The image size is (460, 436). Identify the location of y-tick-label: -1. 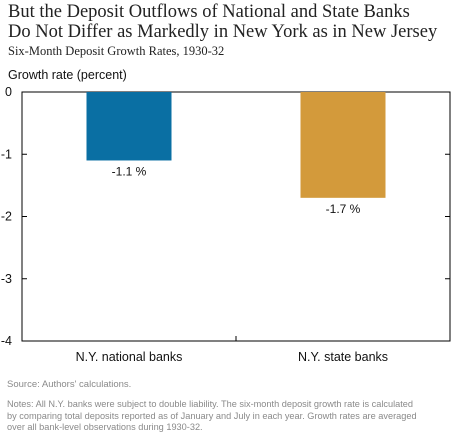
(6, 154).